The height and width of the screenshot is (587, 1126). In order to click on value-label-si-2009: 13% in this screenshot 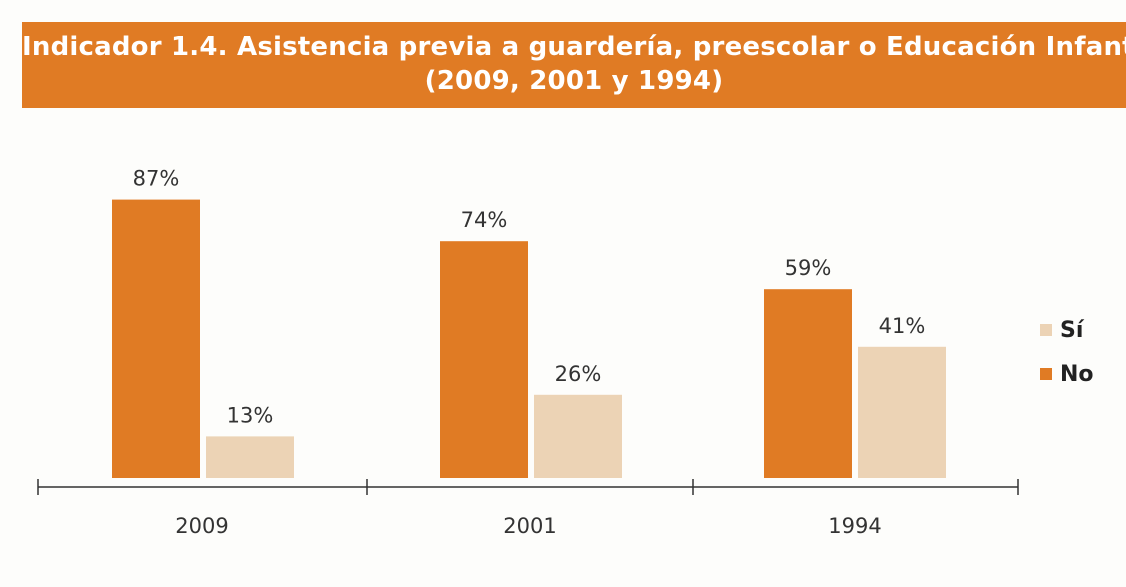, I will do `click(250, 415)`.